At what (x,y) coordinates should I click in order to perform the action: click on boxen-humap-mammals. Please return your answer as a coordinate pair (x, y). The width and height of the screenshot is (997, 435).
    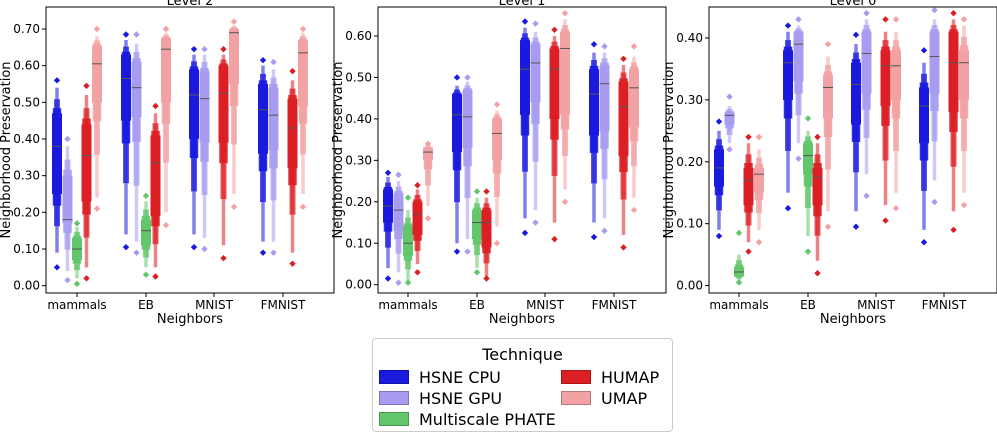
    Looking at the image, I should click on (86, 182).